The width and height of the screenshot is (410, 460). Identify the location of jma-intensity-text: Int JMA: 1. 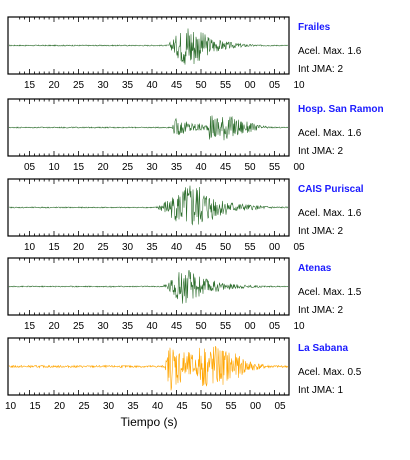
(320, 390).